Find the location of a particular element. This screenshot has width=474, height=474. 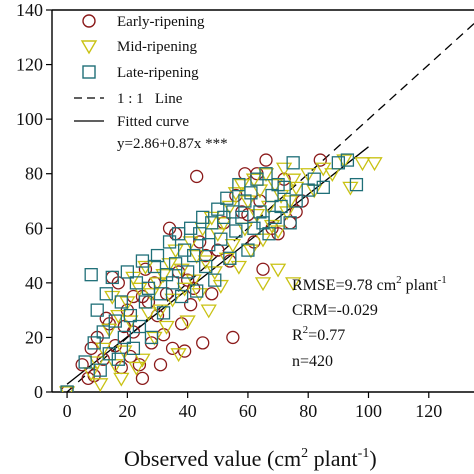

y-tick-label: 100 is located at coordinates (29, 119).